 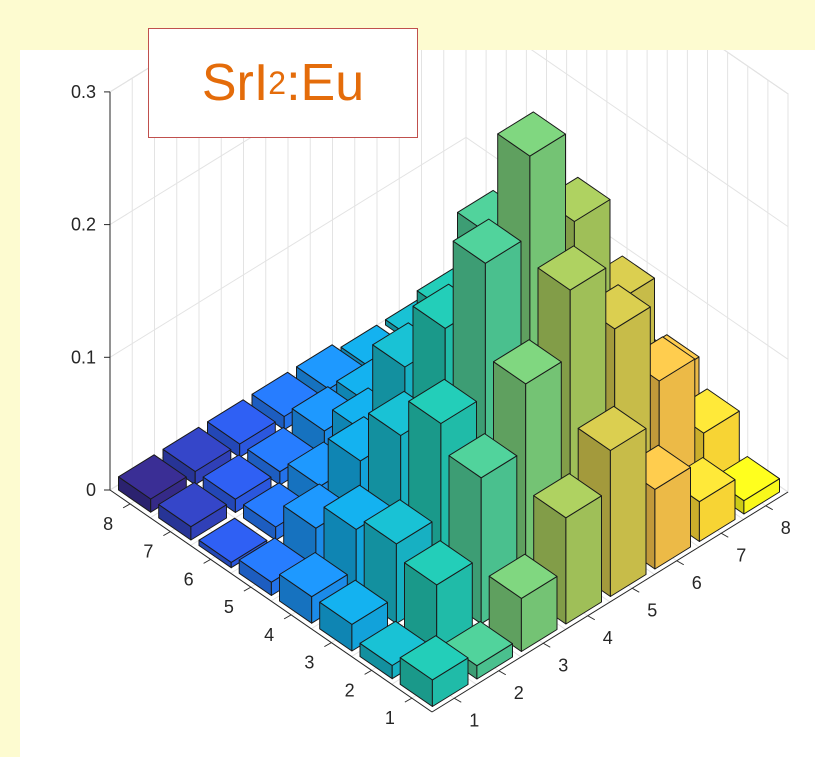 What do you see at coordinates (741, 555) in the screenshot?
I see `col-tick-label: 7` at bounding box center [741, 555].